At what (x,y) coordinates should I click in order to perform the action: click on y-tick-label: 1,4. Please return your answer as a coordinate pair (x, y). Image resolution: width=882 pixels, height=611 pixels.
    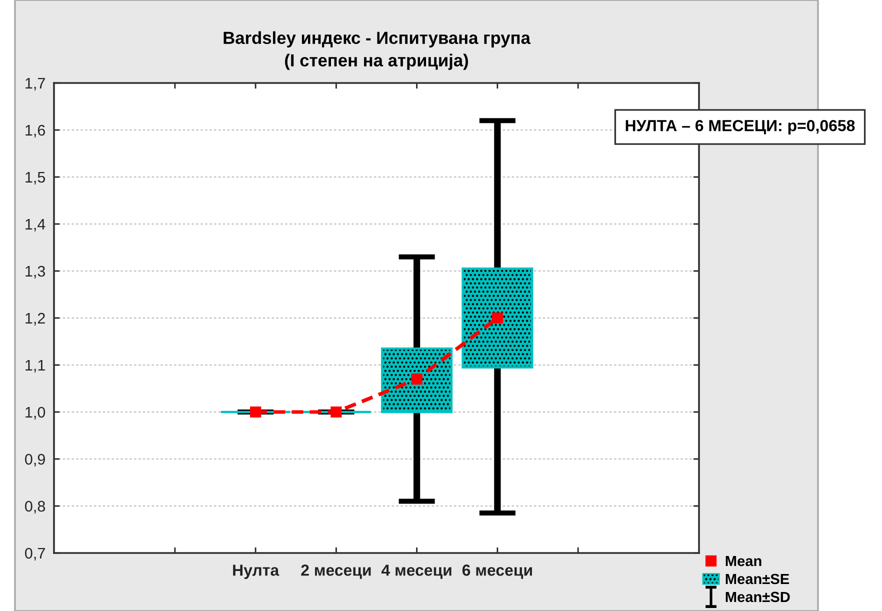
    Looking at the image, I should click on (36, 225).